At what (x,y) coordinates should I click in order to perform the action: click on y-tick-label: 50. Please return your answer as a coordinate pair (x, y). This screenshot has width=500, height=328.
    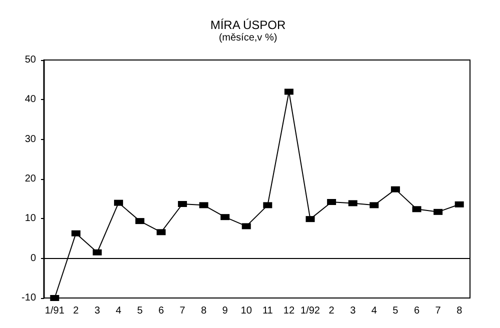
    Looking at the image, I should click on (30, 60).